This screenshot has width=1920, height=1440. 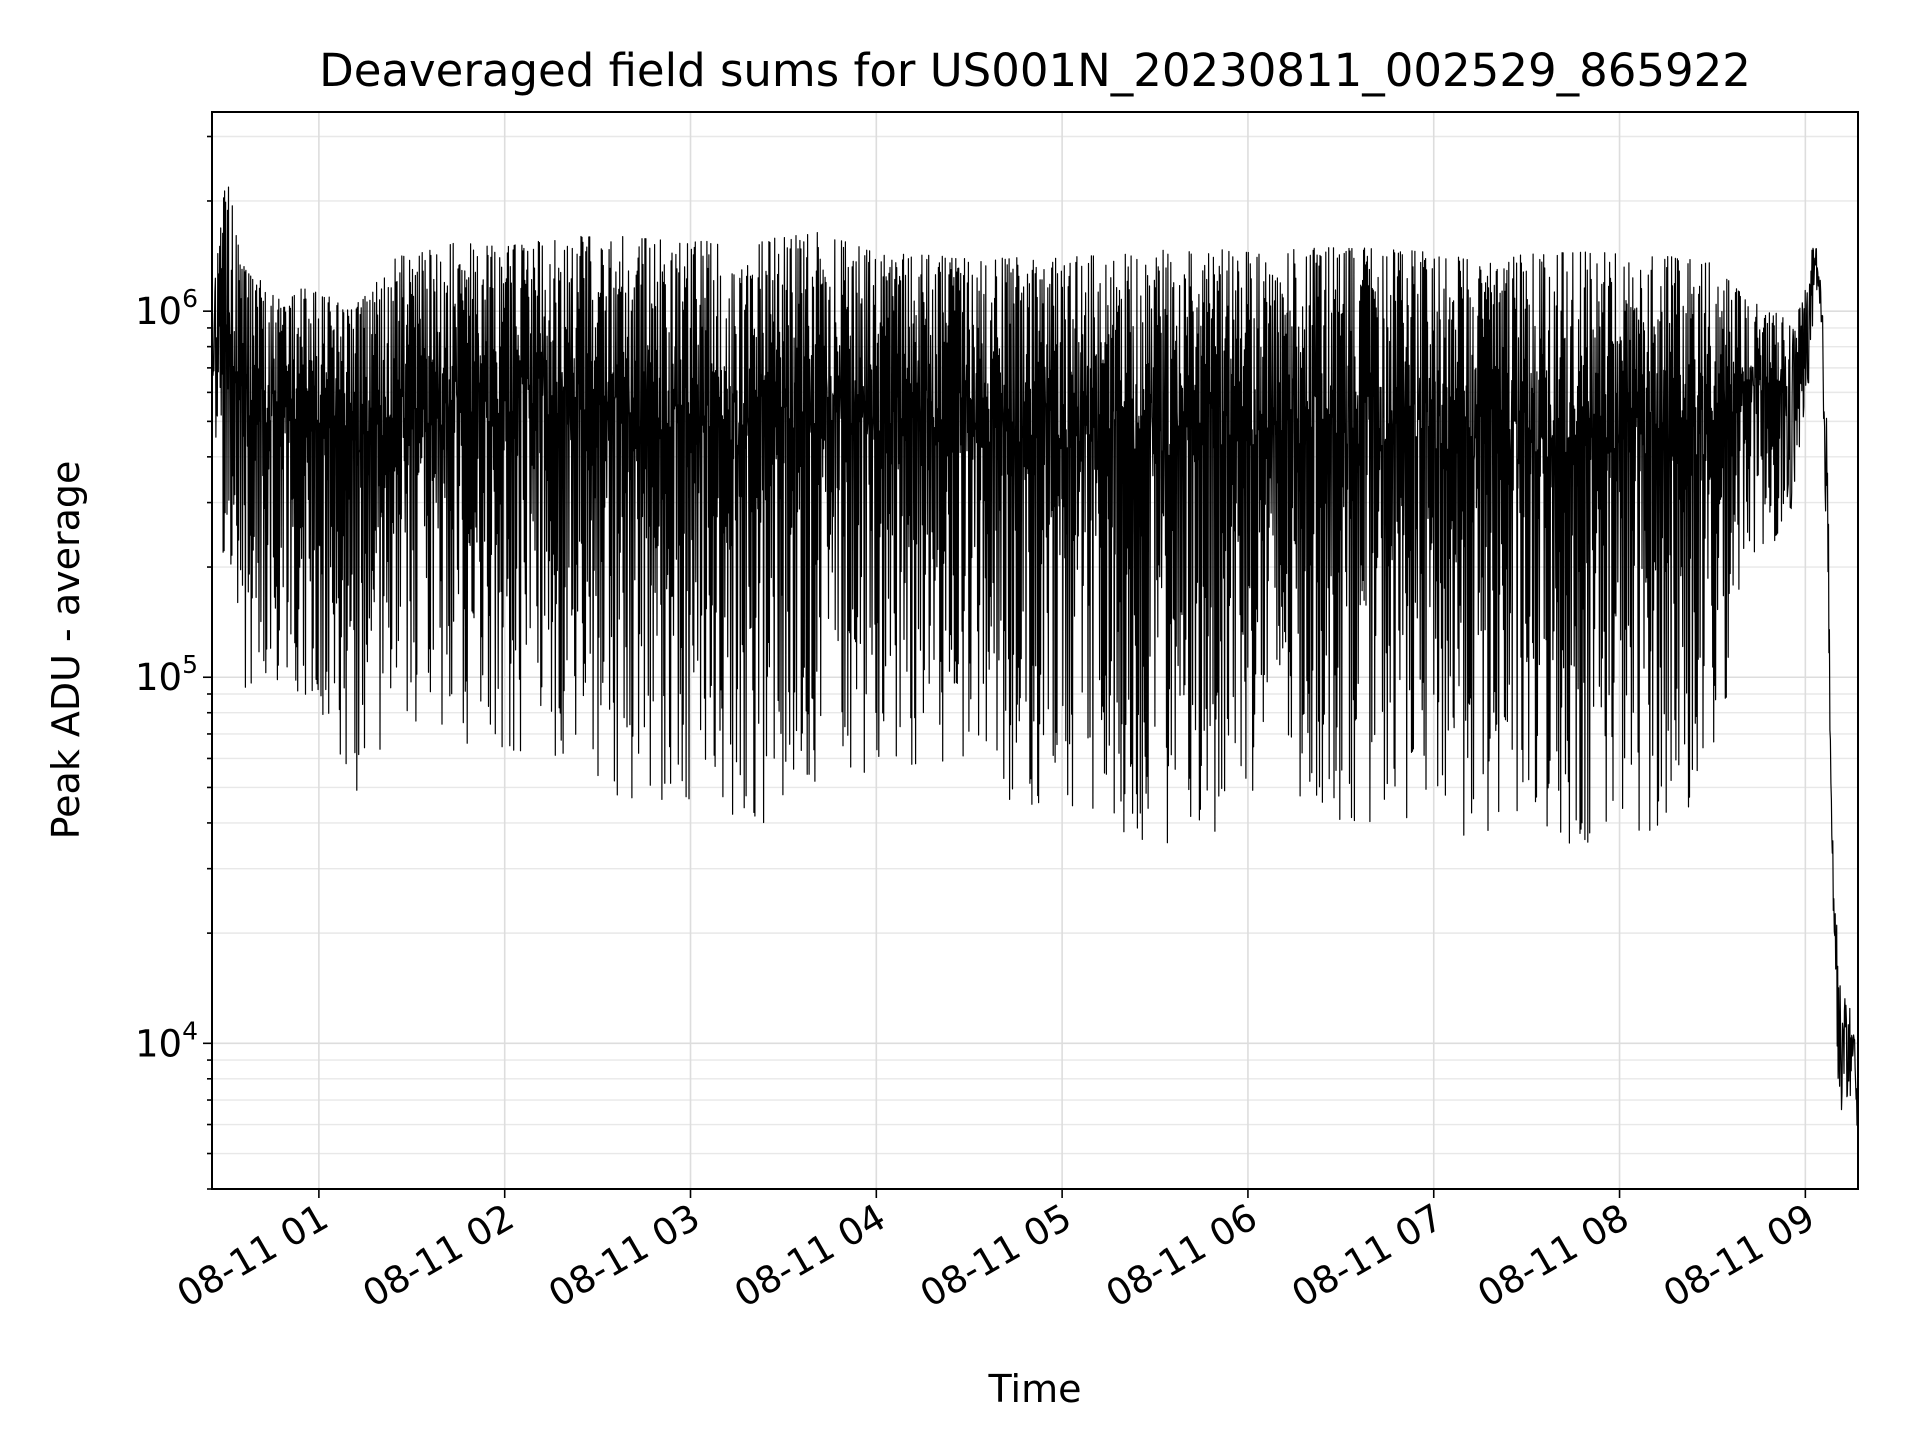 What do you see at coordinates (1035, 1389) in the screenshot?
I see `x-axis-label: Time` at bounding box center [1035, 1389].